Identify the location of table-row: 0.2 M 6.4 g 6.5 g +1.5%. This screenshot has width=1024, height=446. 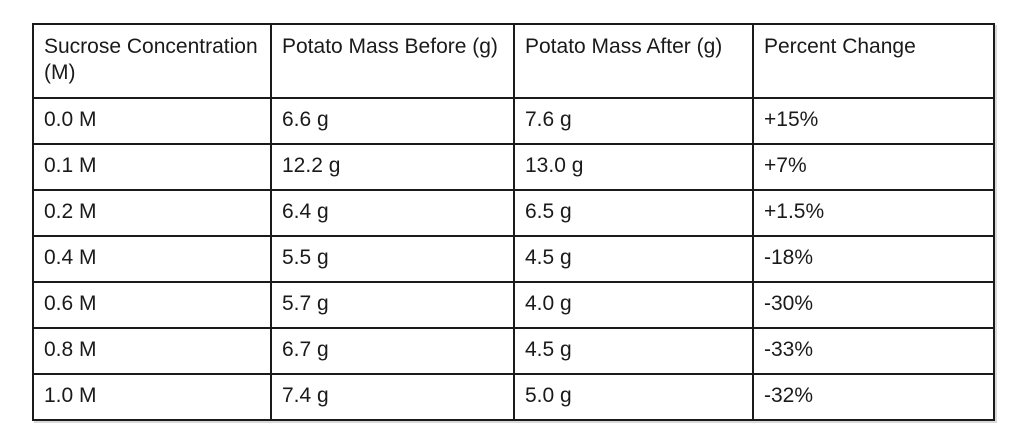
(513, 213).